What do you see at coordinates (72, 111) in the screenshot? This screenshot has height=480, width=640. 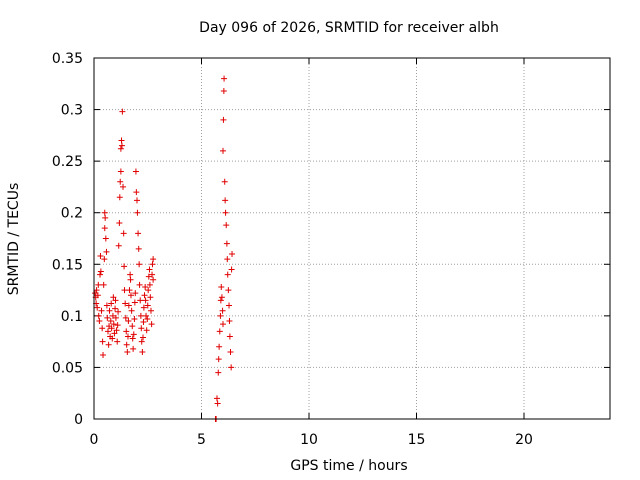 I see `y-tick-label: 0.3` at bounding box center [72, 111].